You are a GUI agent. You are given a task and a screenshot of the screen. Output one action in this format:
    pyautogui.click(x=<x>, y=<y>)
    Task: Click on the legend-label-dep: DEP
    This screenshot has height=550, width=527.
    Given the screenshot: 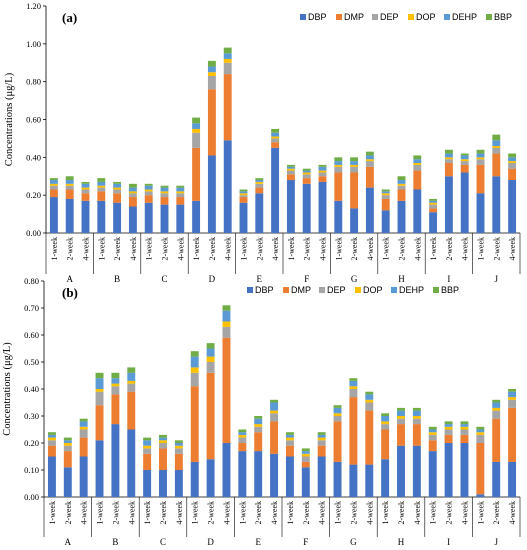 What is the action you would take?
    pyautogui.click(x=389, y=17)
    